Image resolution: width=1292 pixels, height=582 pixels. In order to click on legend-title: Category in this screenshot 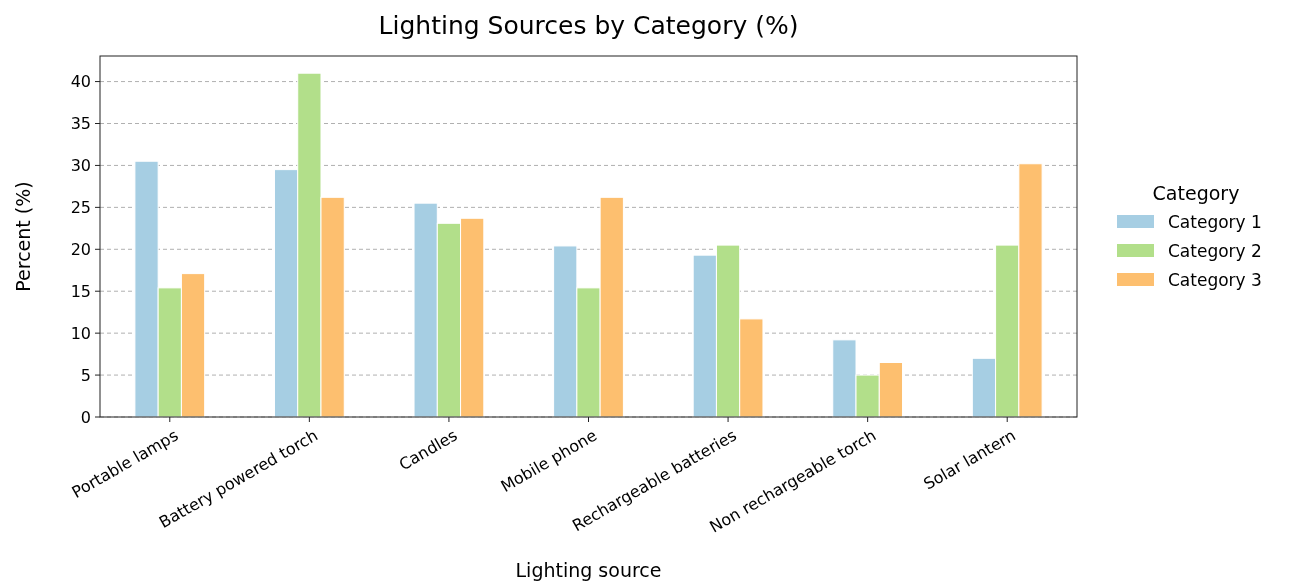, I will do `click(1196, 193)`.